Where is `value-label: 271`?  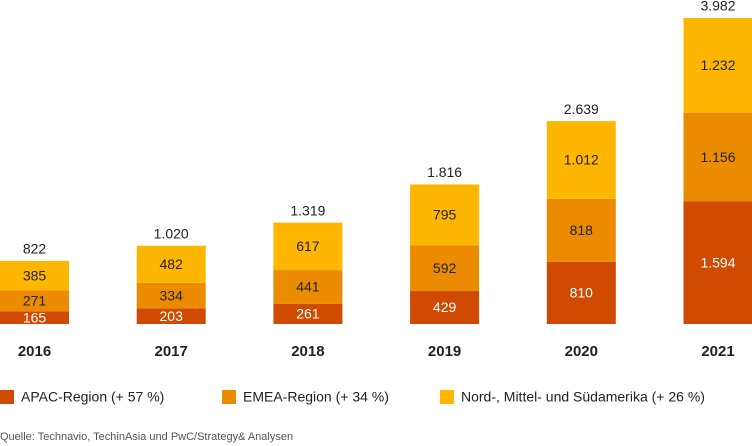 value-label: 271 is located at coordinates (35, 301).